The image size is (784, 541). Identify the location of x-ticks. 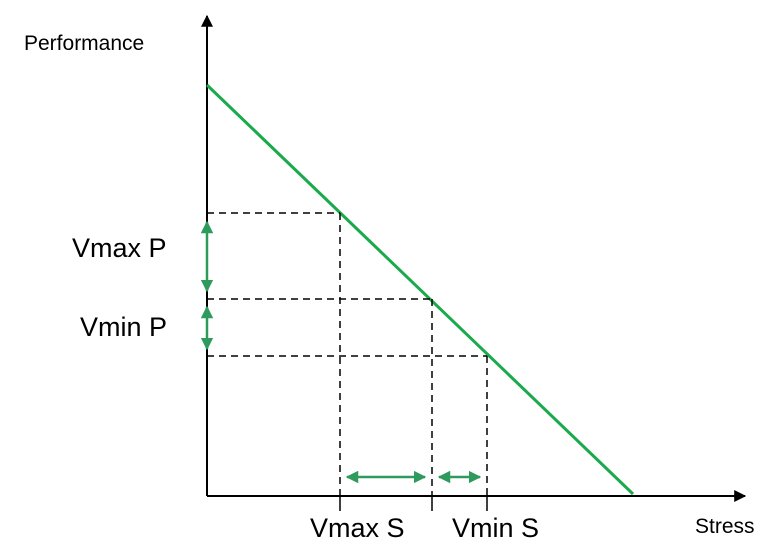
(413, 503).